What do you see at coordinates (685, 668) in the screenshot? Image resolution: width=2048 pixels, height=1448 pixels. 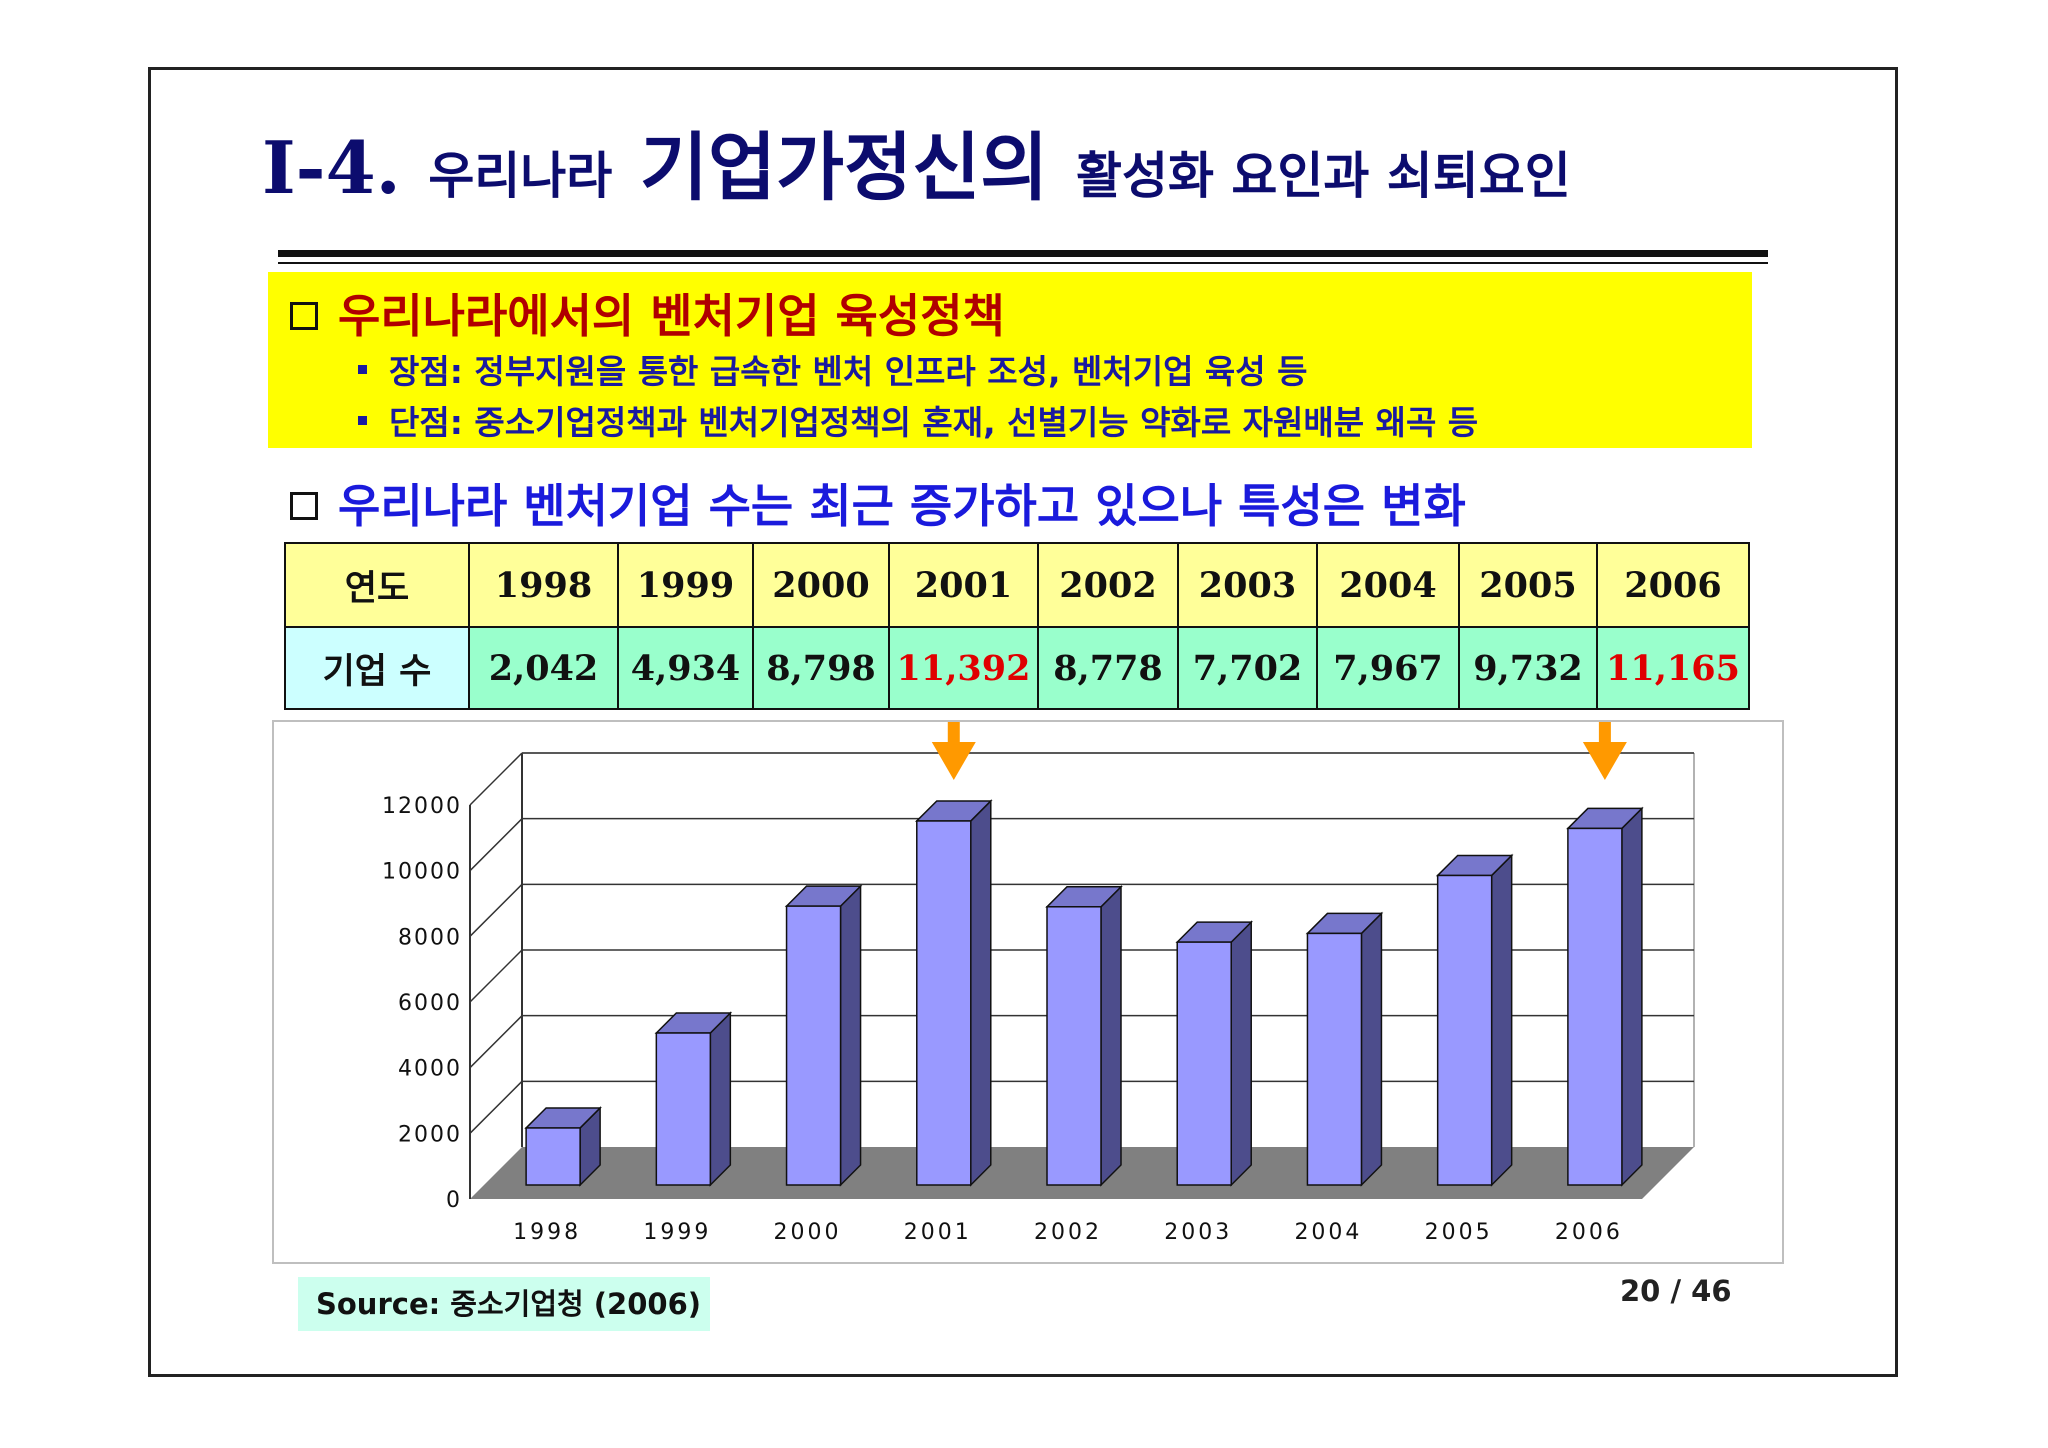 I see `table-cell-count: 4,934` at bounding box center [685, 668].